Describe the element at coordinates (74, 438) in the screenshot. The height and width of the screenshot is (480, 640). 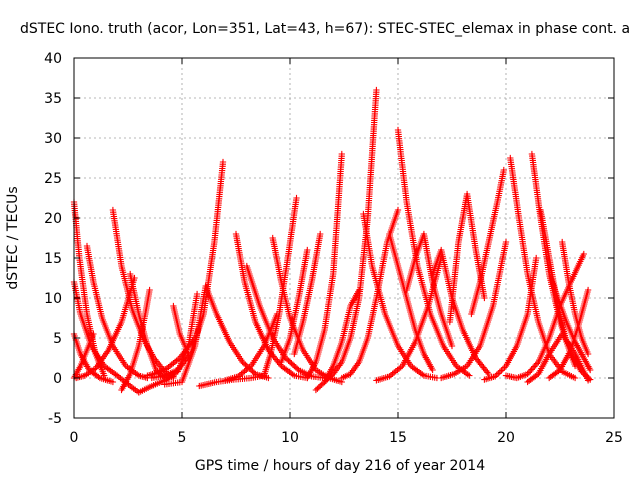
I see `x-tick-label: 0` at that location.